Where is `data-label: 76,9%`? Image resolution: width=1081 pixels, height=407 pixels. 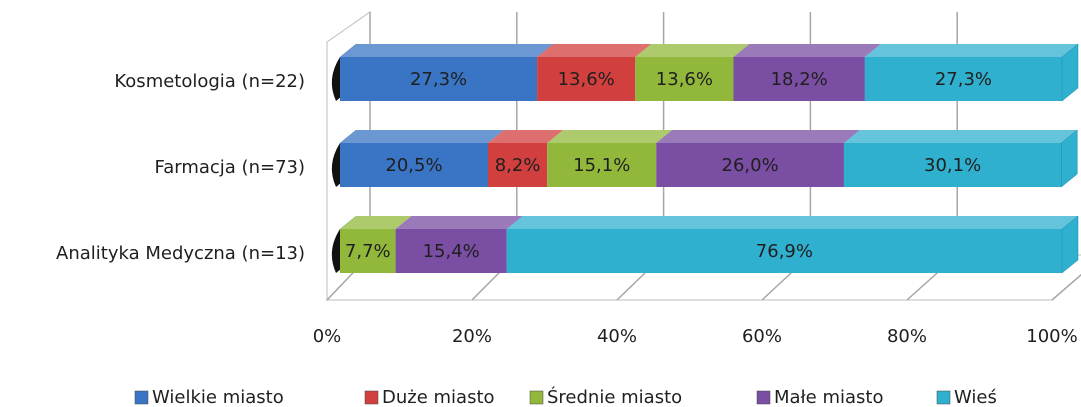
data-label: 76,9% is located at coordinates (784, 251).